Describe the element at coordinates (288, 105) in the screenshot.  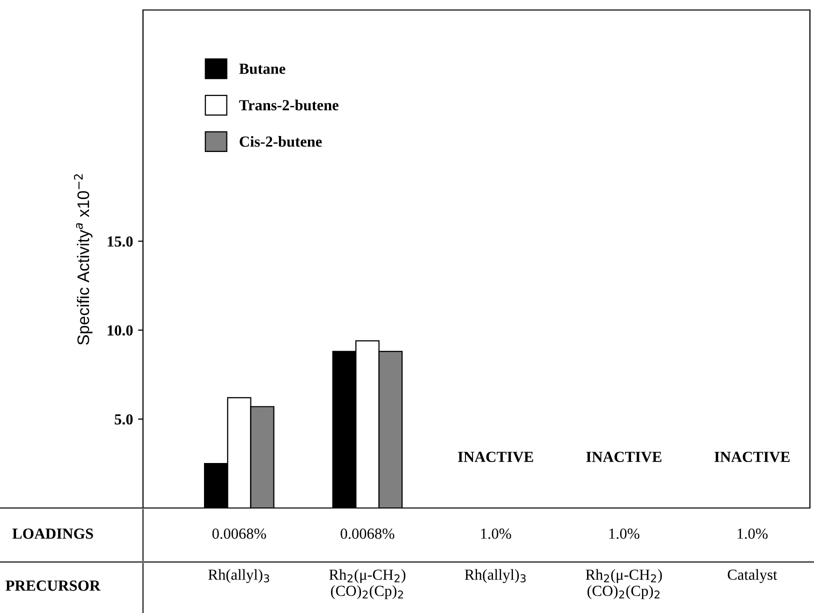
I see `legend-label: Trans-2-butene` at that location.